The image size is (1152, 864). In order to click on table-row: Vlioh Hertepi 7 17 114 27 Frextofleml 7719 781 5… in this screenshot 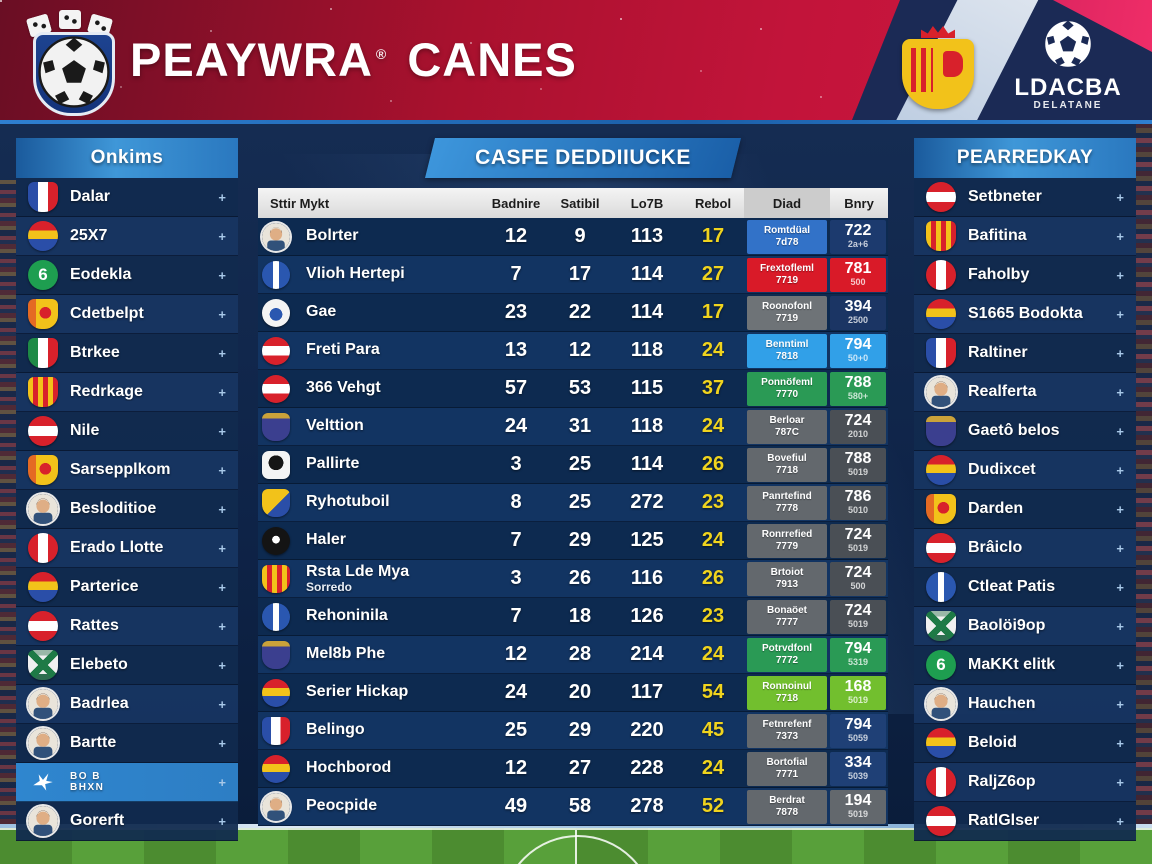, I will do `click(573, 275)`.